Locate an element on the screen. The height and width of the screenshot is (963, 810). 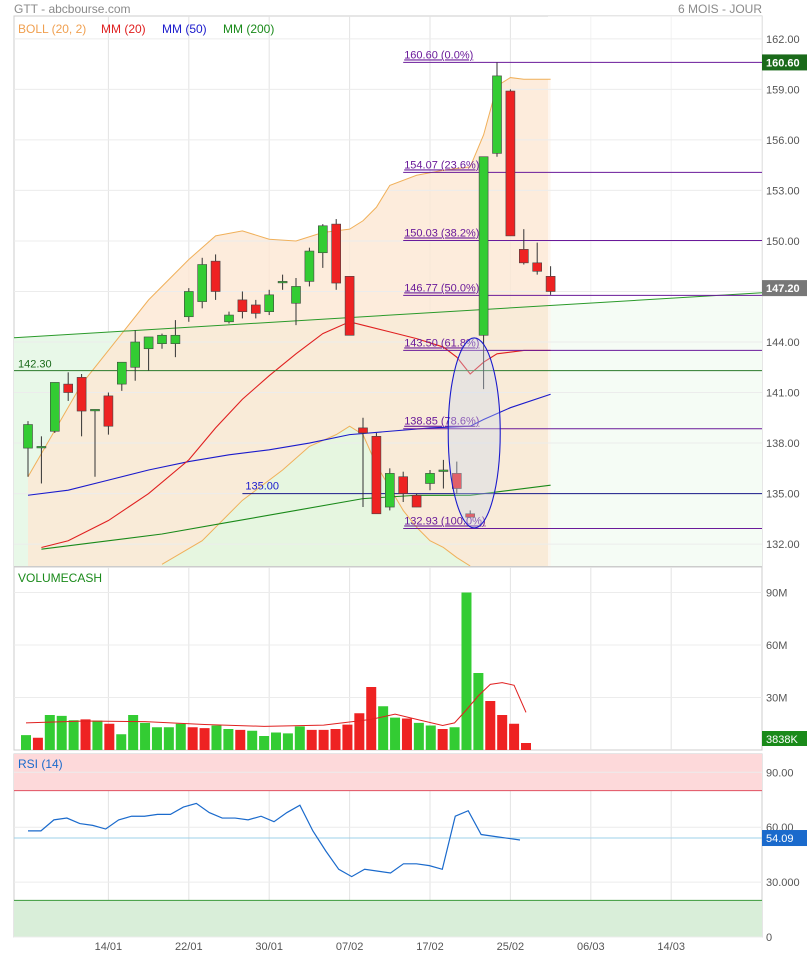
price-tag-label: 147.20 is located at coordinates (783, 289).